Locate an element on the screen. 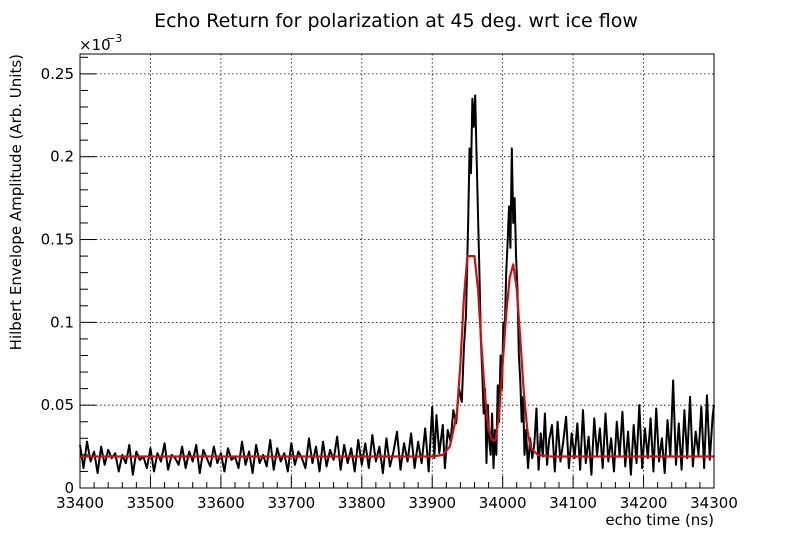 Image resolution: width=793 pixels, height=542 pixels. x-tick-label: 33800 is located at coordinates (362, 503).